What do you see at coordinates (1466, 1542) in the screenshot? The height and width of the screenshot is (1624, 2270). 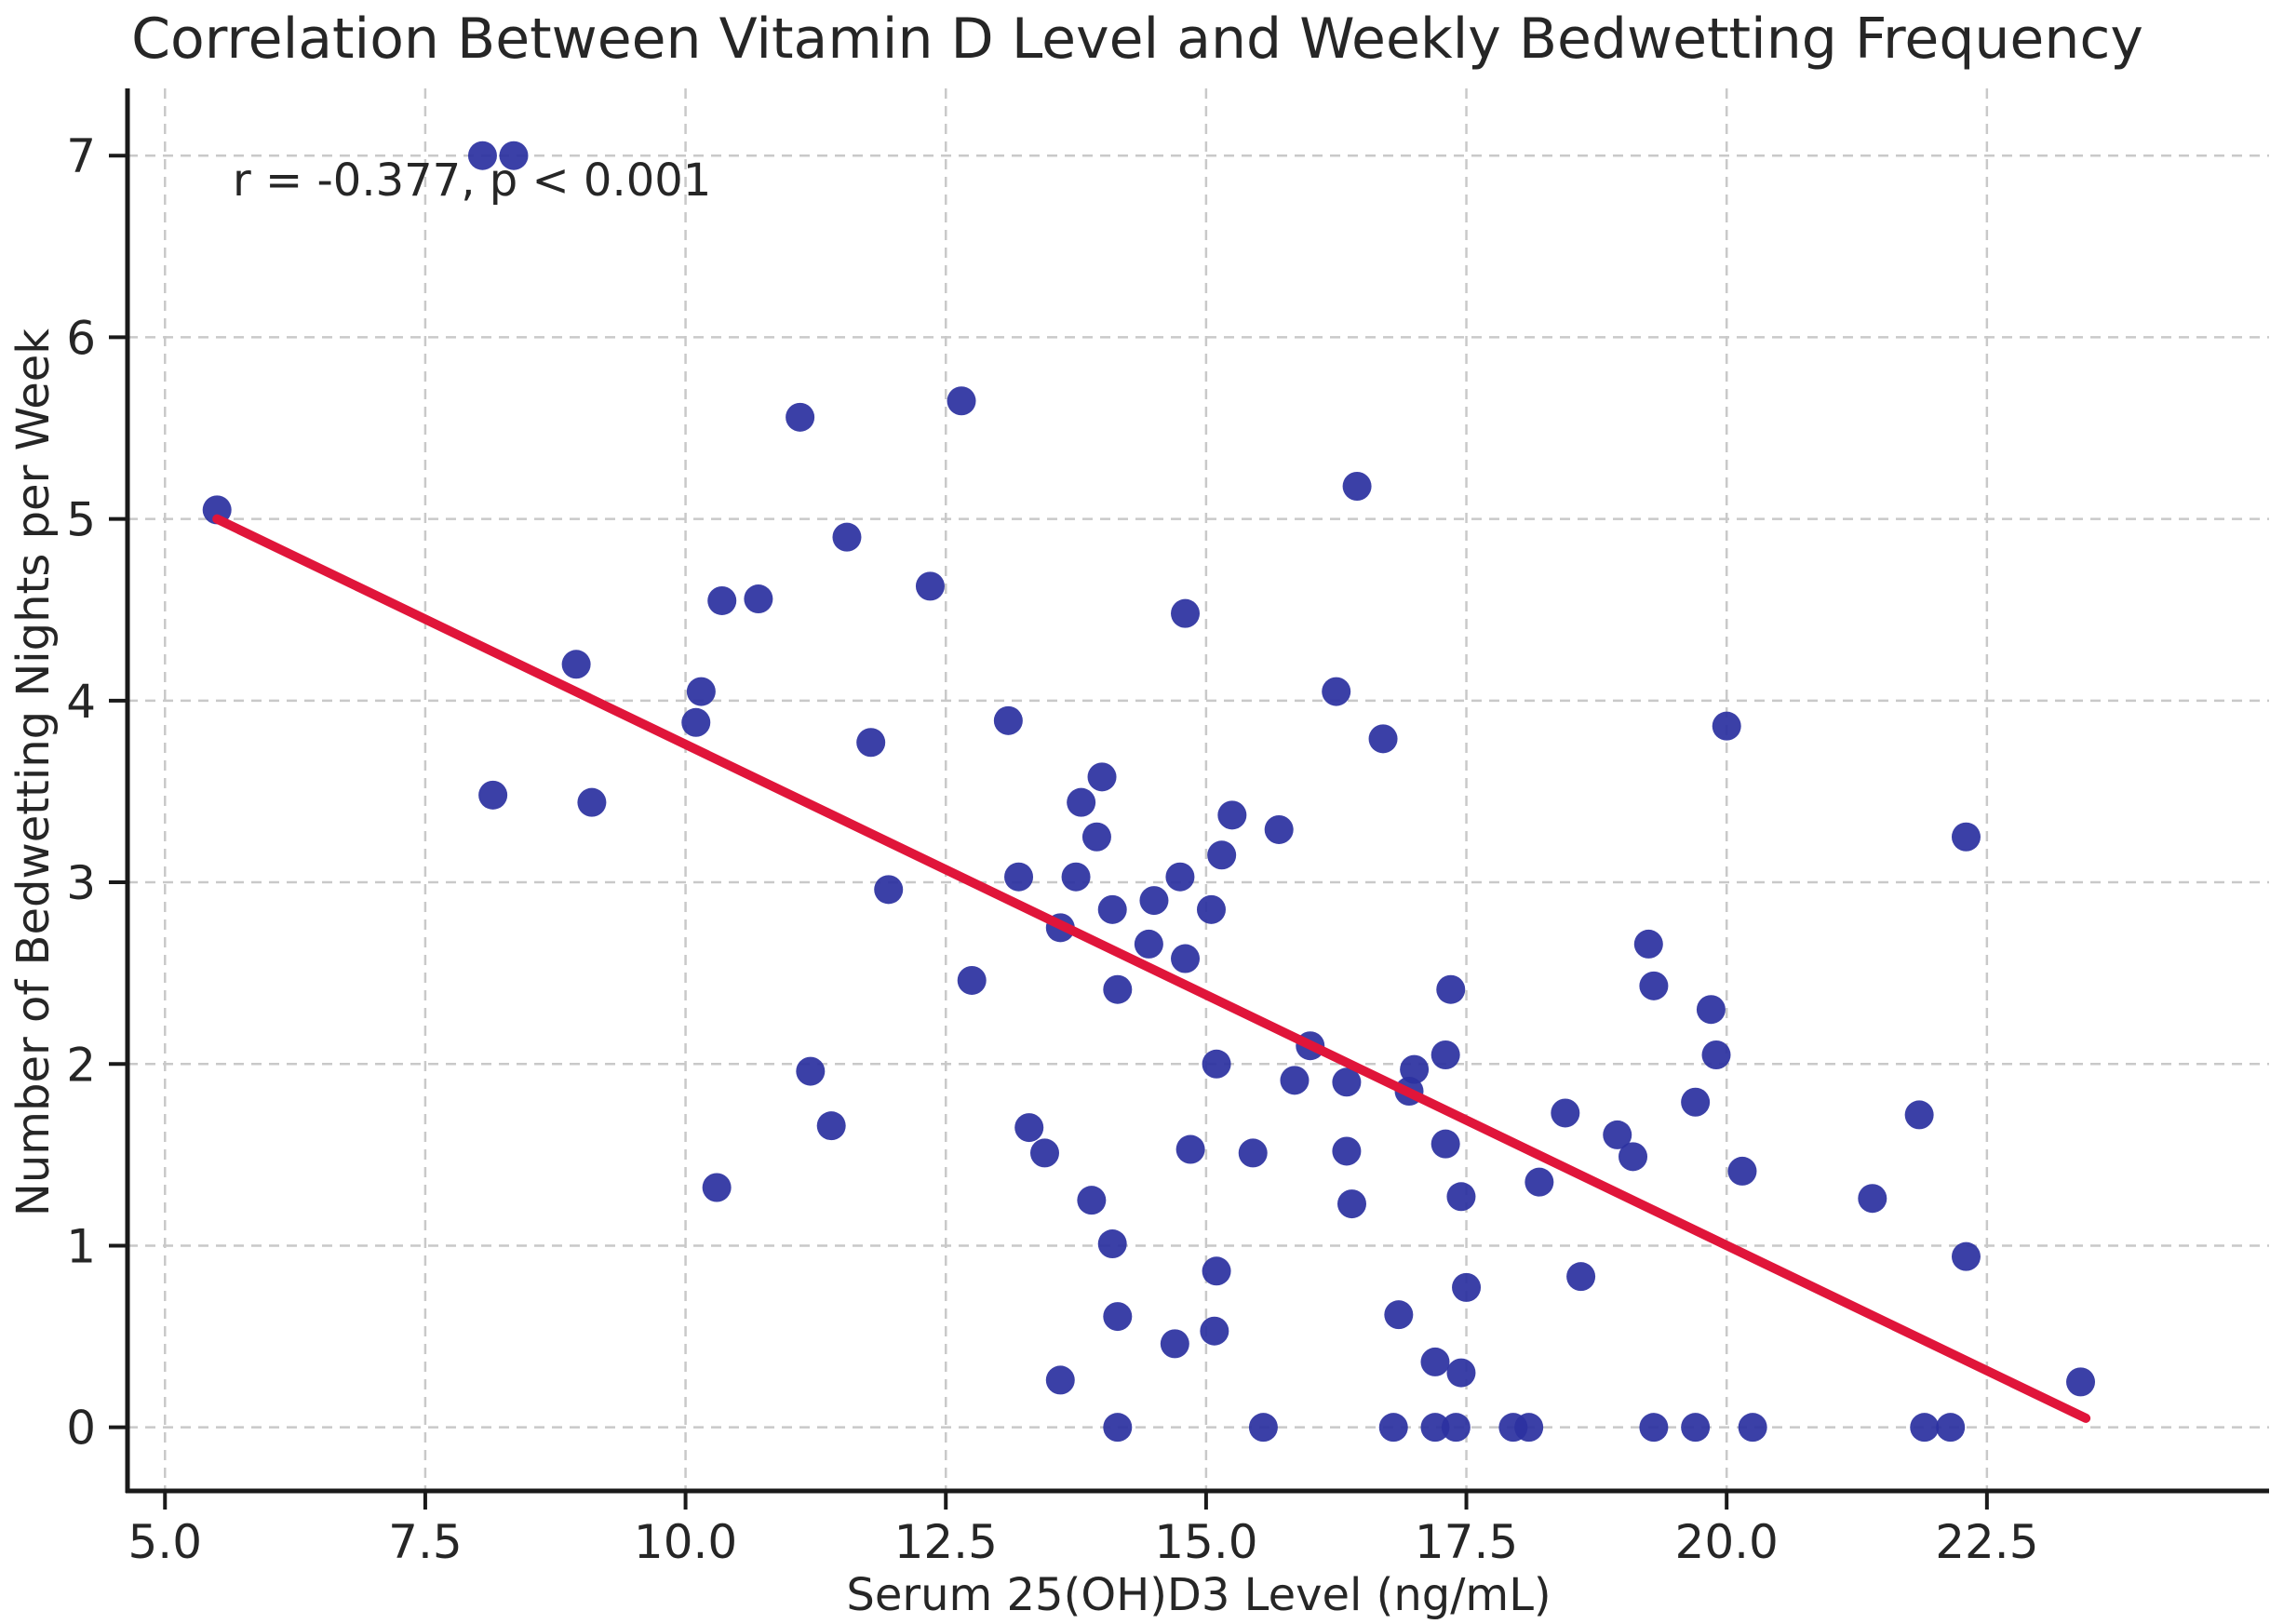 I see `x-tick-label: 17.5` at bounding box center [1466, 1542].